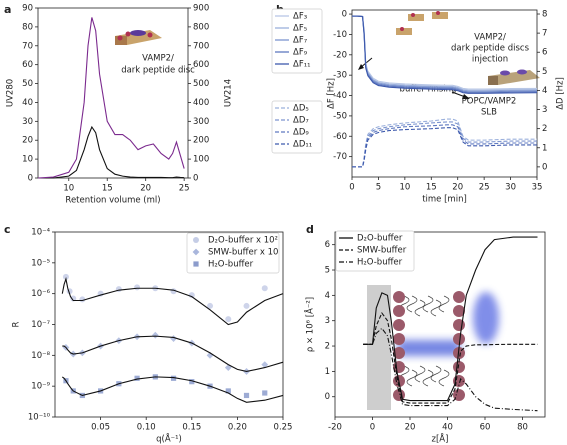 This screenshot has width=567, height=445. What do you see at coordinates (27, 141) in the screenshot?
I see `y-tick-label: 20` at bounding box center [27, 141].